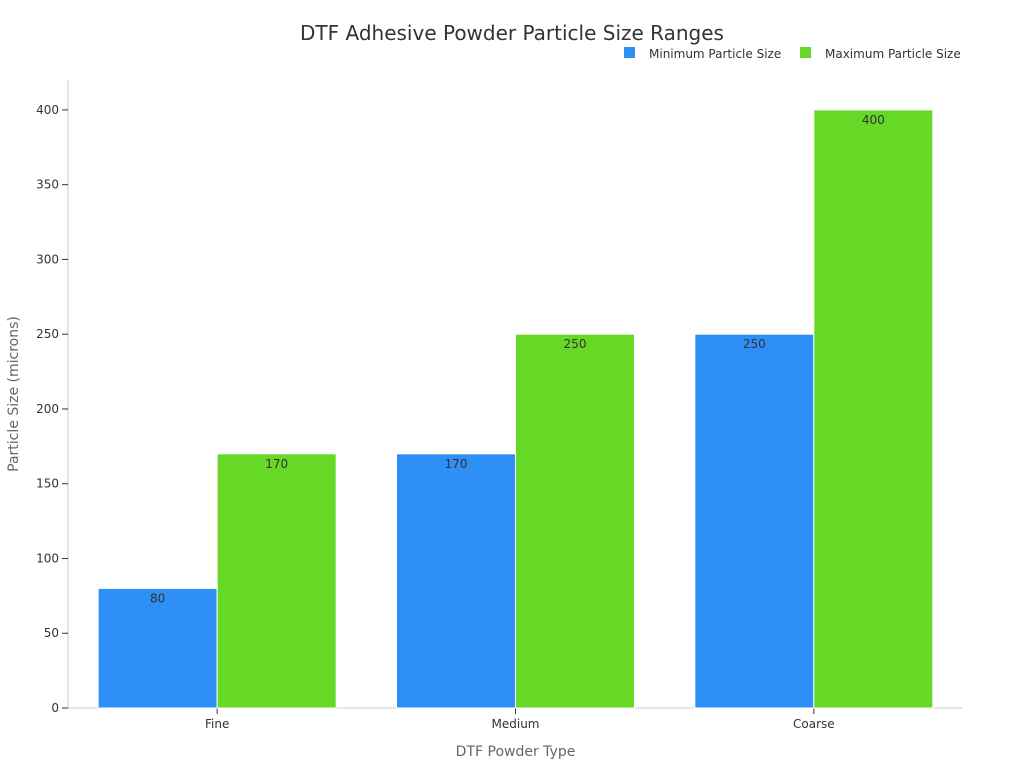 The image size is (1024, 768). What do you see at coordinates (47, 259) in the screenshot?
I see `y-tick-label: 300` at bounding box center [47, 259].